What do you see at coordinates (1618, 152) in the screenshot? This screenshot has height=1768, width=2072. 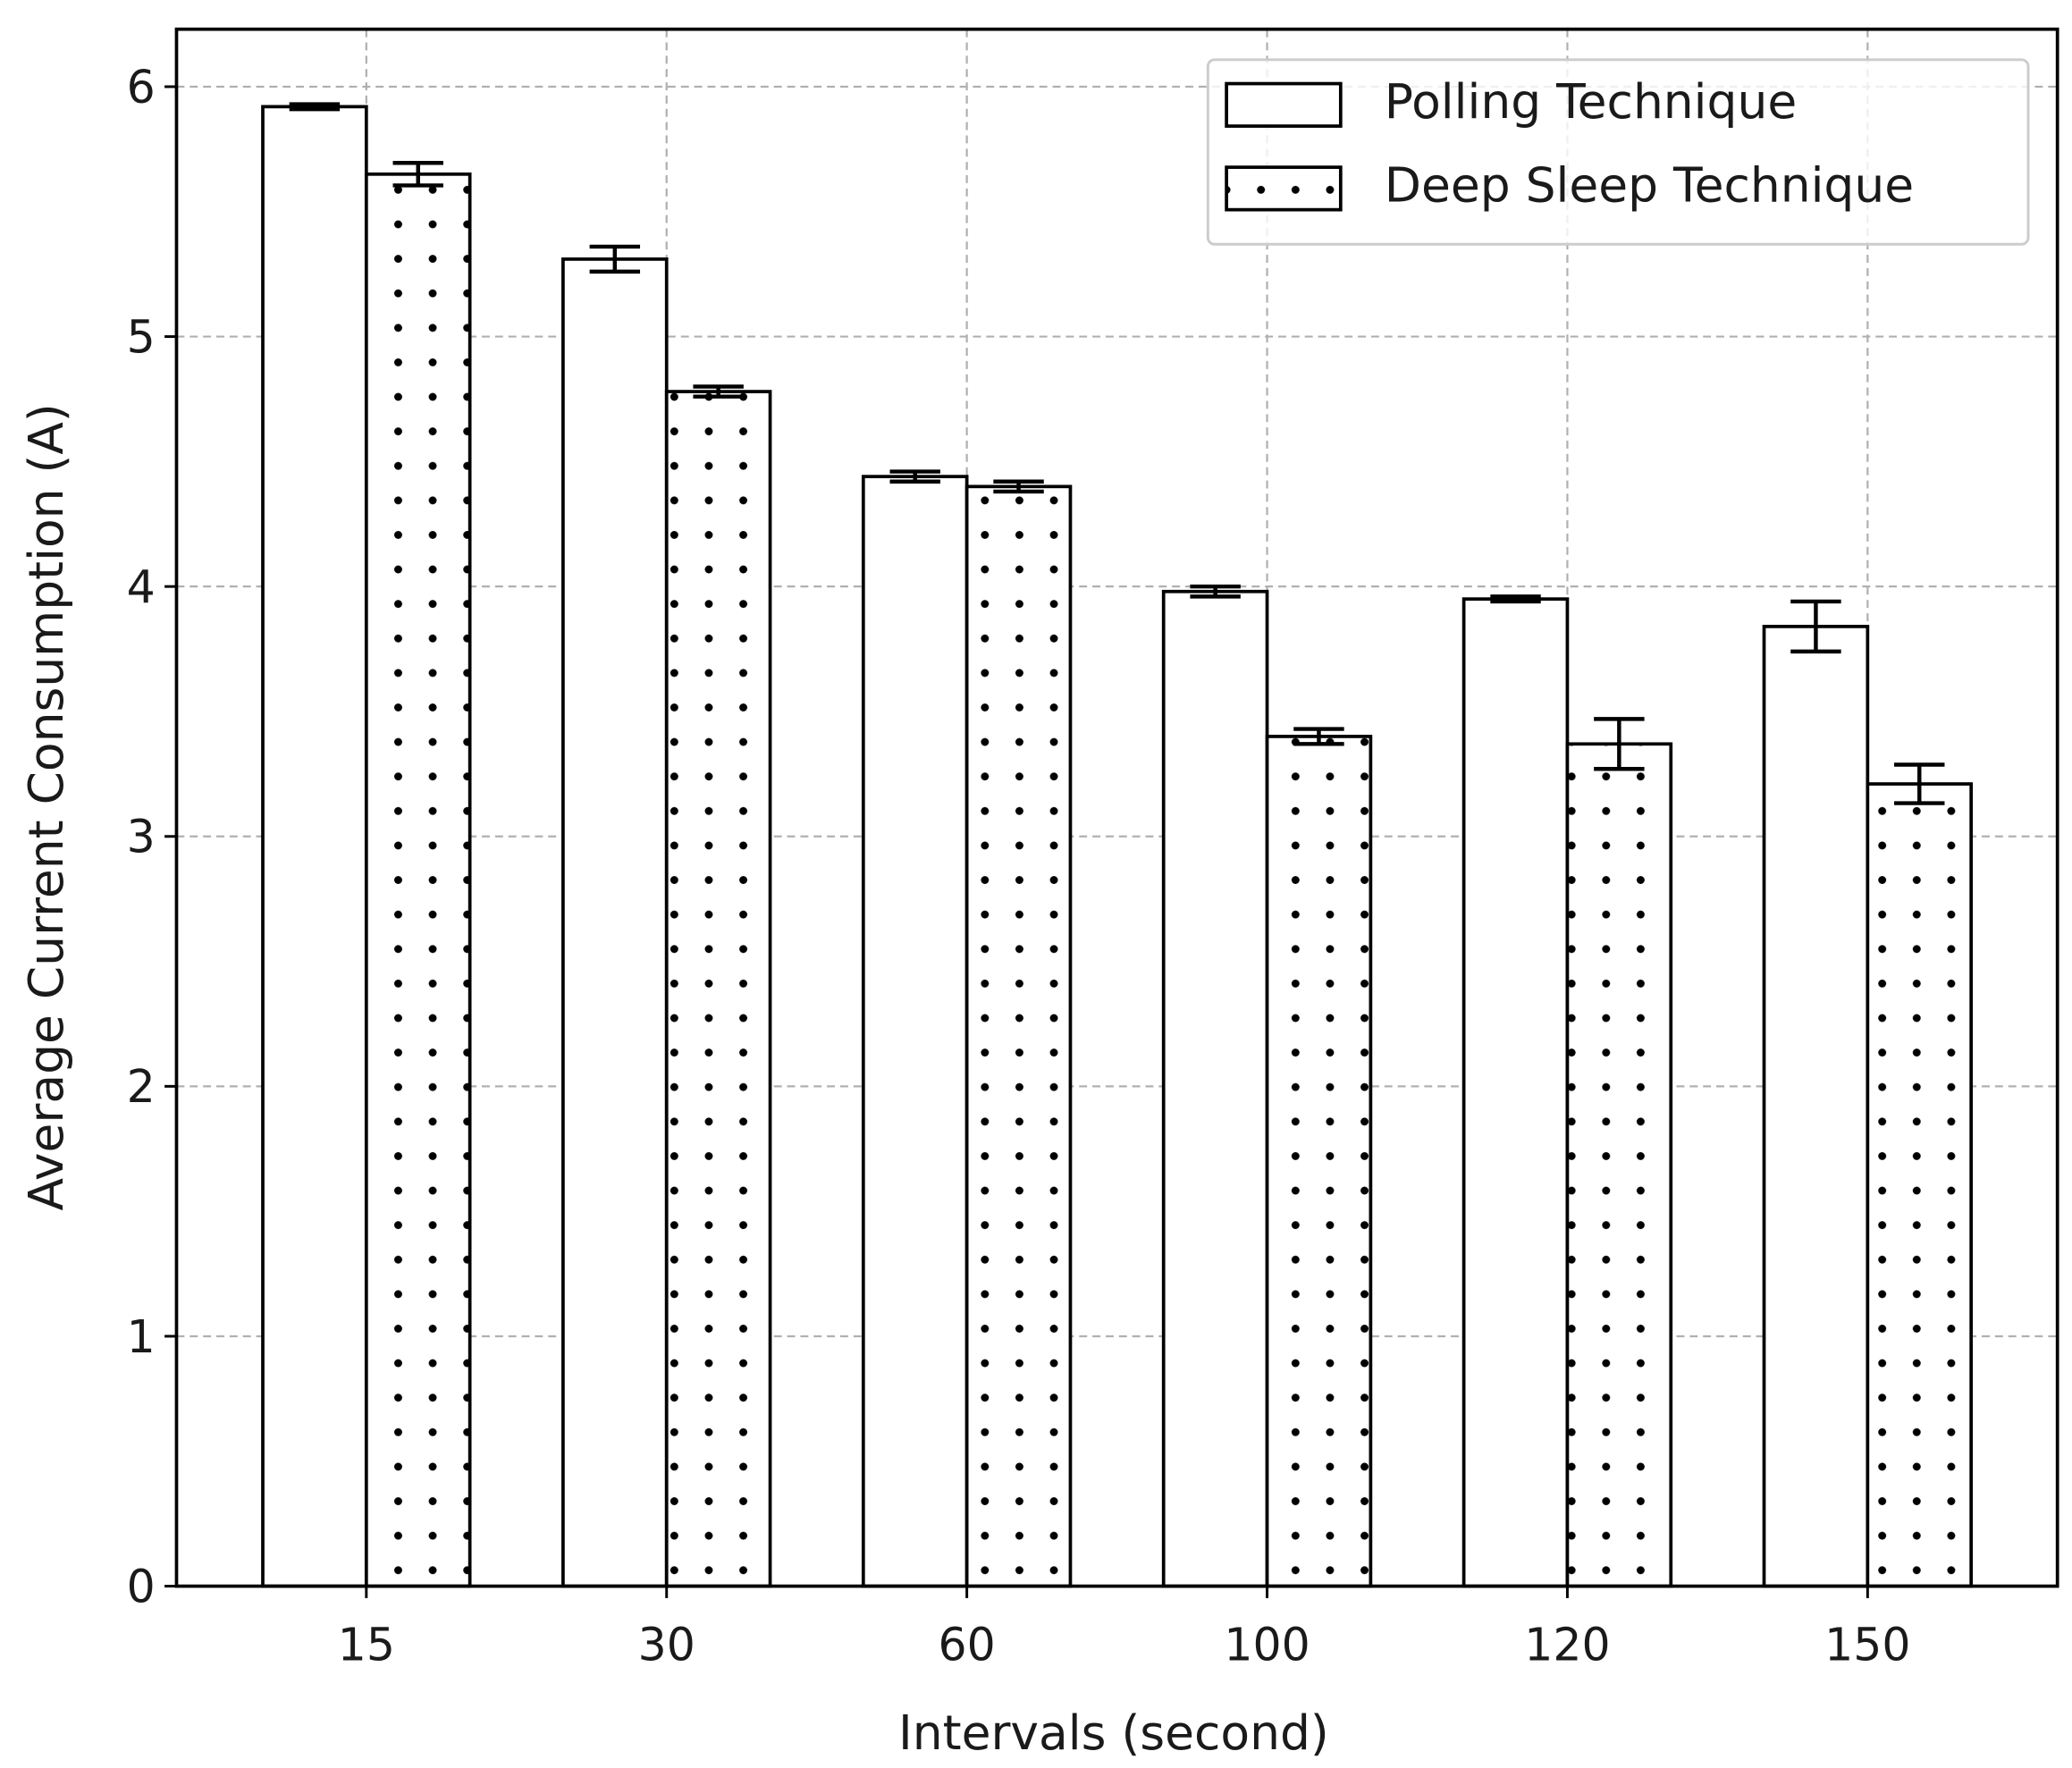 I see `legend-box` at bounding box center [1618, 152].